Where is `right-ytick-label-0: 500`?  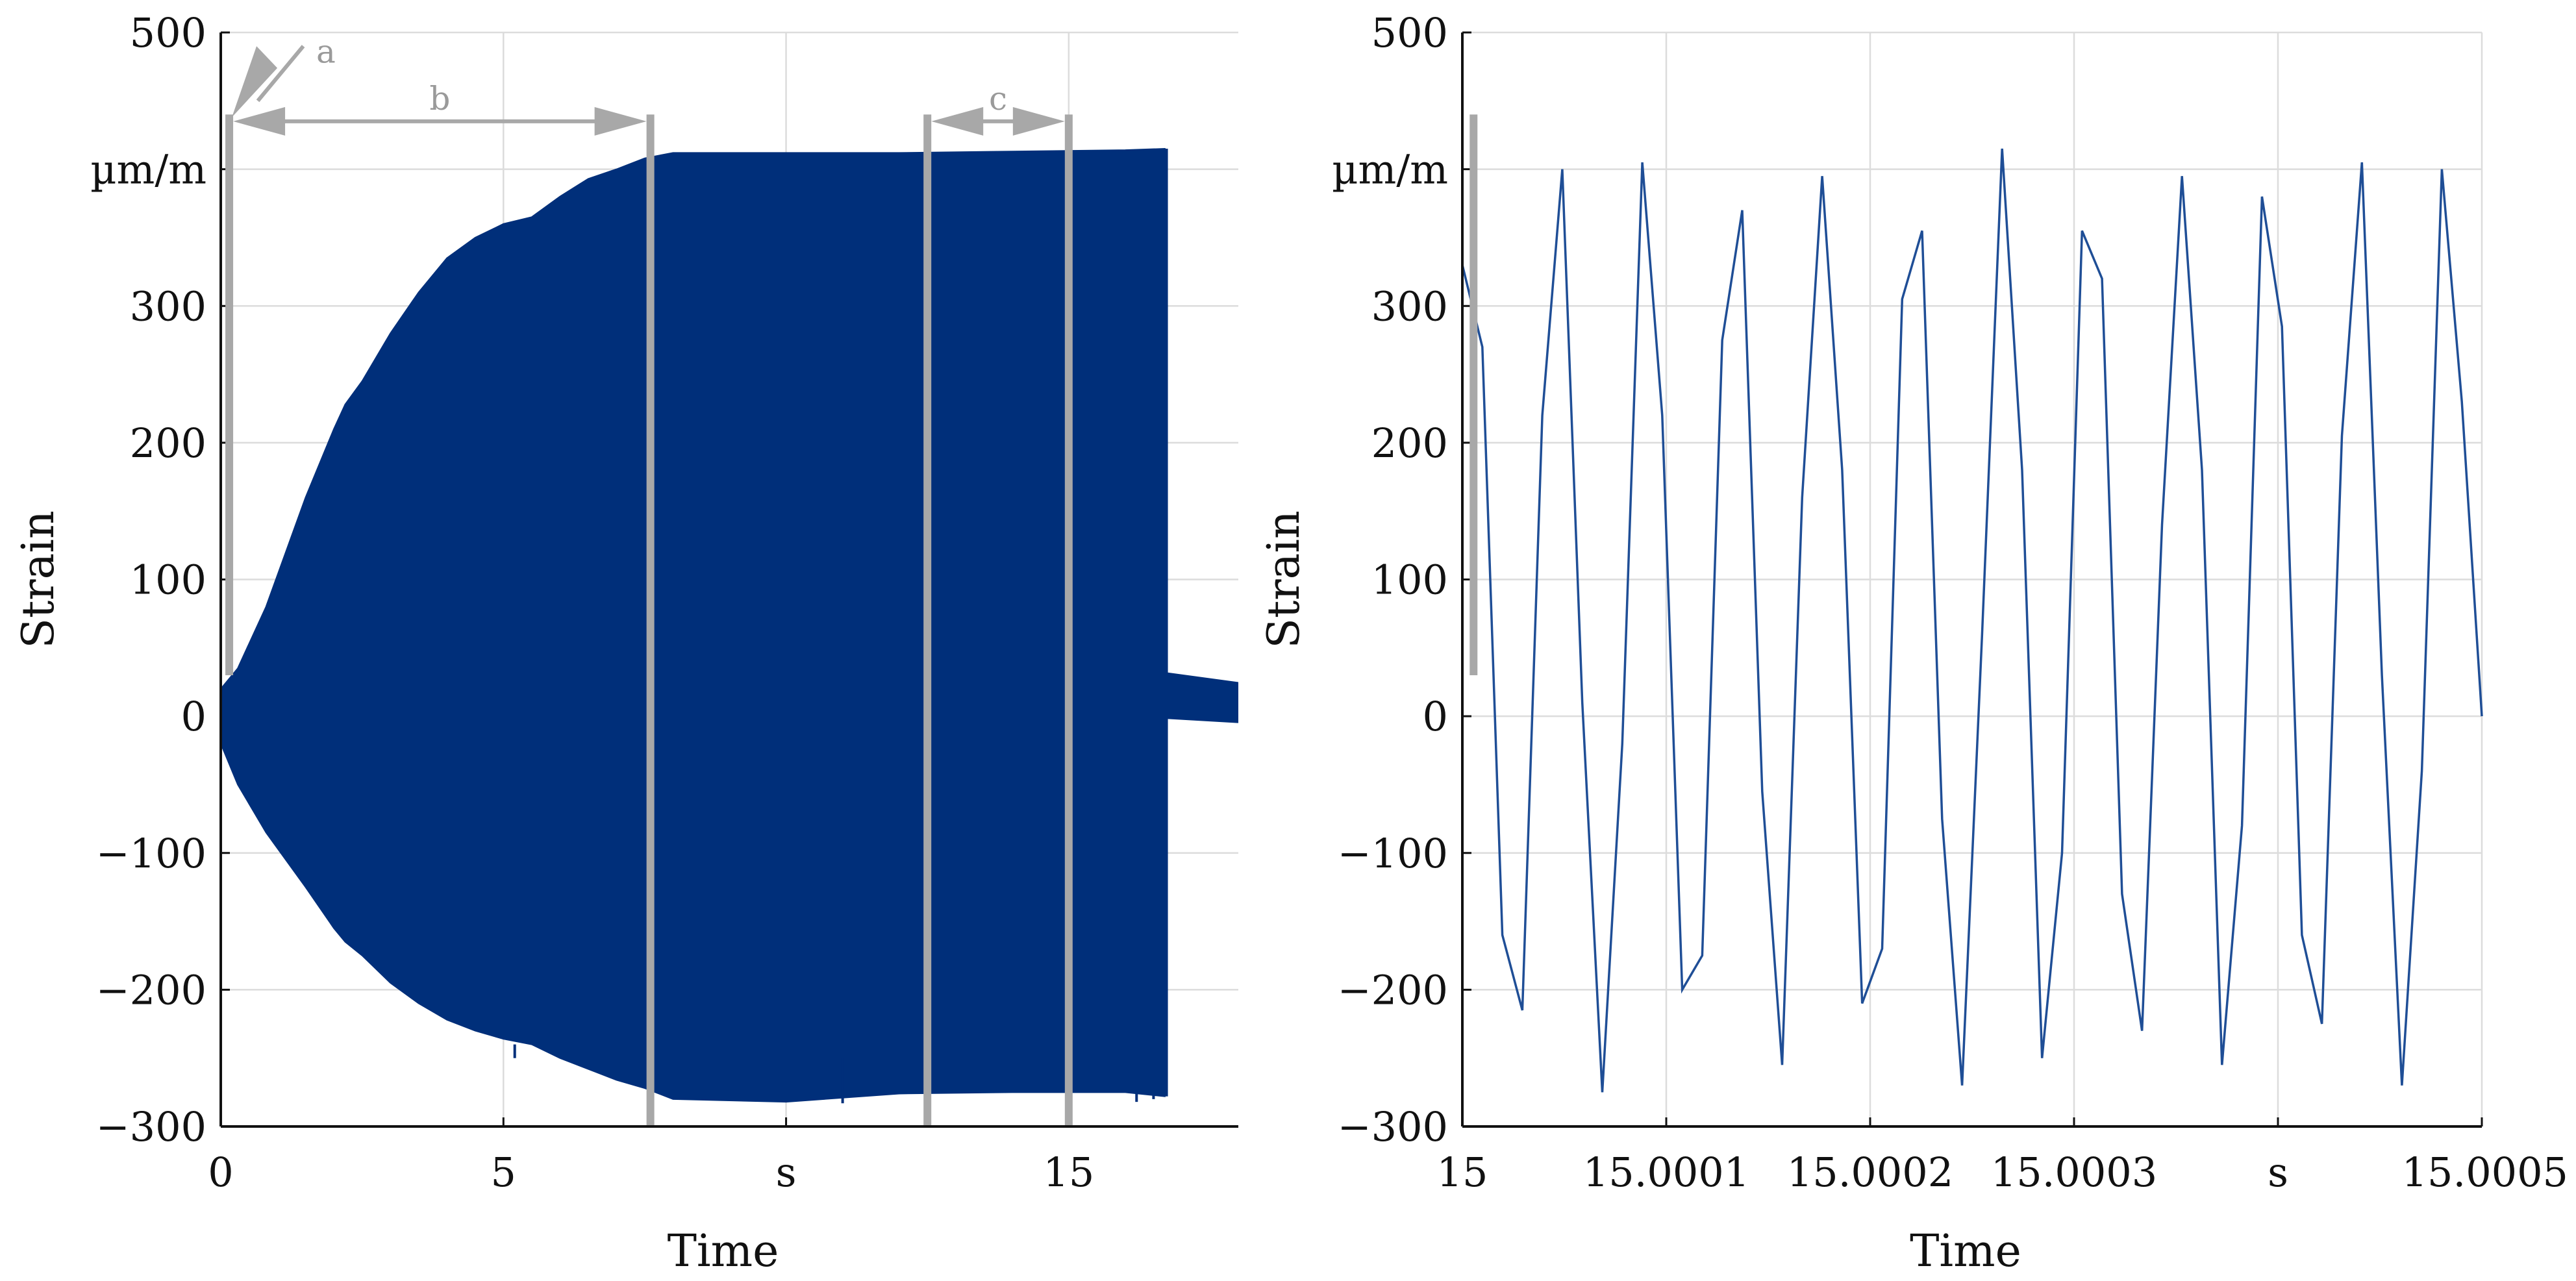
right-ytick-label-0: 500 is located at coordinates (1409, 32).